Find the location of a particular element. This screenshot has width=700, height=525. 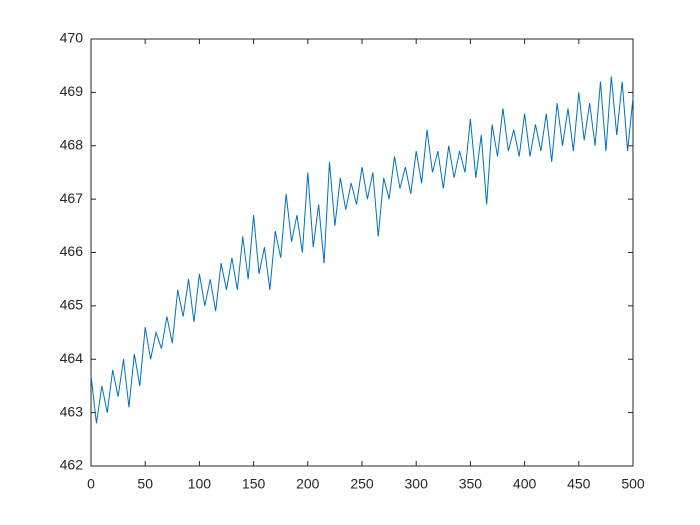

x-tick-label: 50 is located at coordinates (145, 484).